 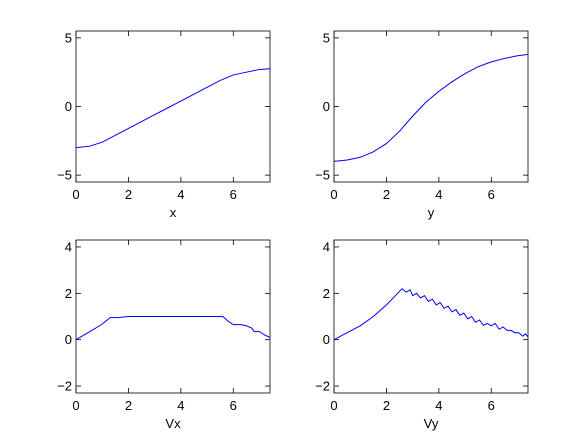 What do you see at coordinates (173, 423) in the screenshot?
I see `x-axis-label: Vx` at bounding box center [173, 423].